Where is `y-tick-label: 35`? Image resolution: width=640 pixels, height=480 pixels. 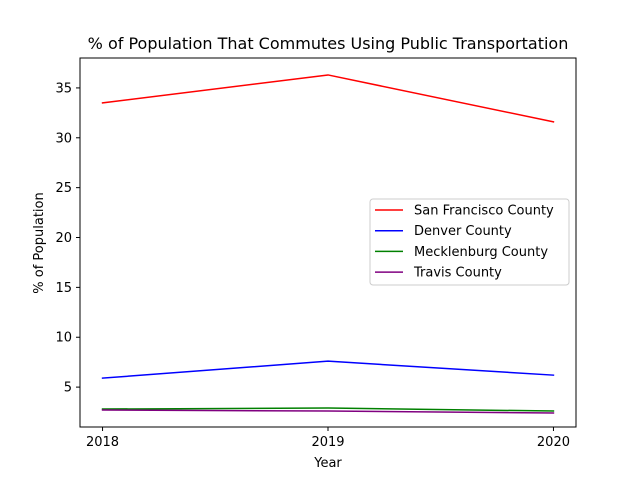 y-tick-label: 35 is located at coordinates (63, 88).